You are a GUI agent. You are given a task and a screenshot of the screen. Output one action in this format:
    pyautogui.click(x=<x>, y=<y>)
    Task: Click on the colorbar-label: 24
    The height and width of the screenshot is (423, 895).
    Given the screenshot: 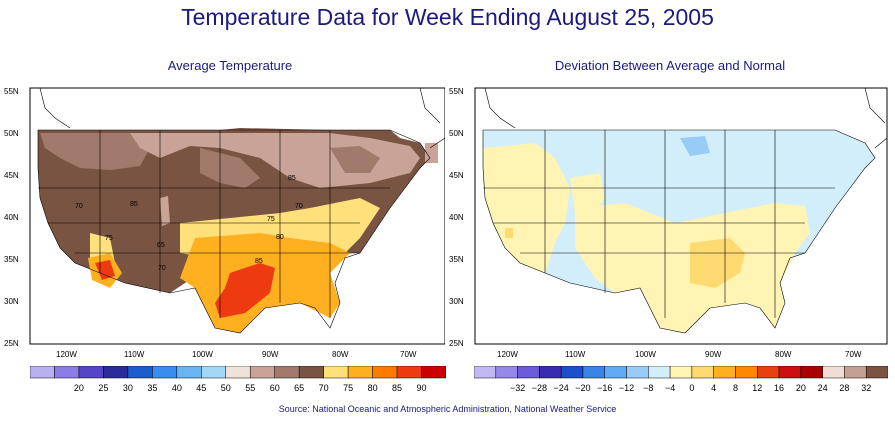 What is the action you would take?
    pyautogui.click(x=823, y=388)
    